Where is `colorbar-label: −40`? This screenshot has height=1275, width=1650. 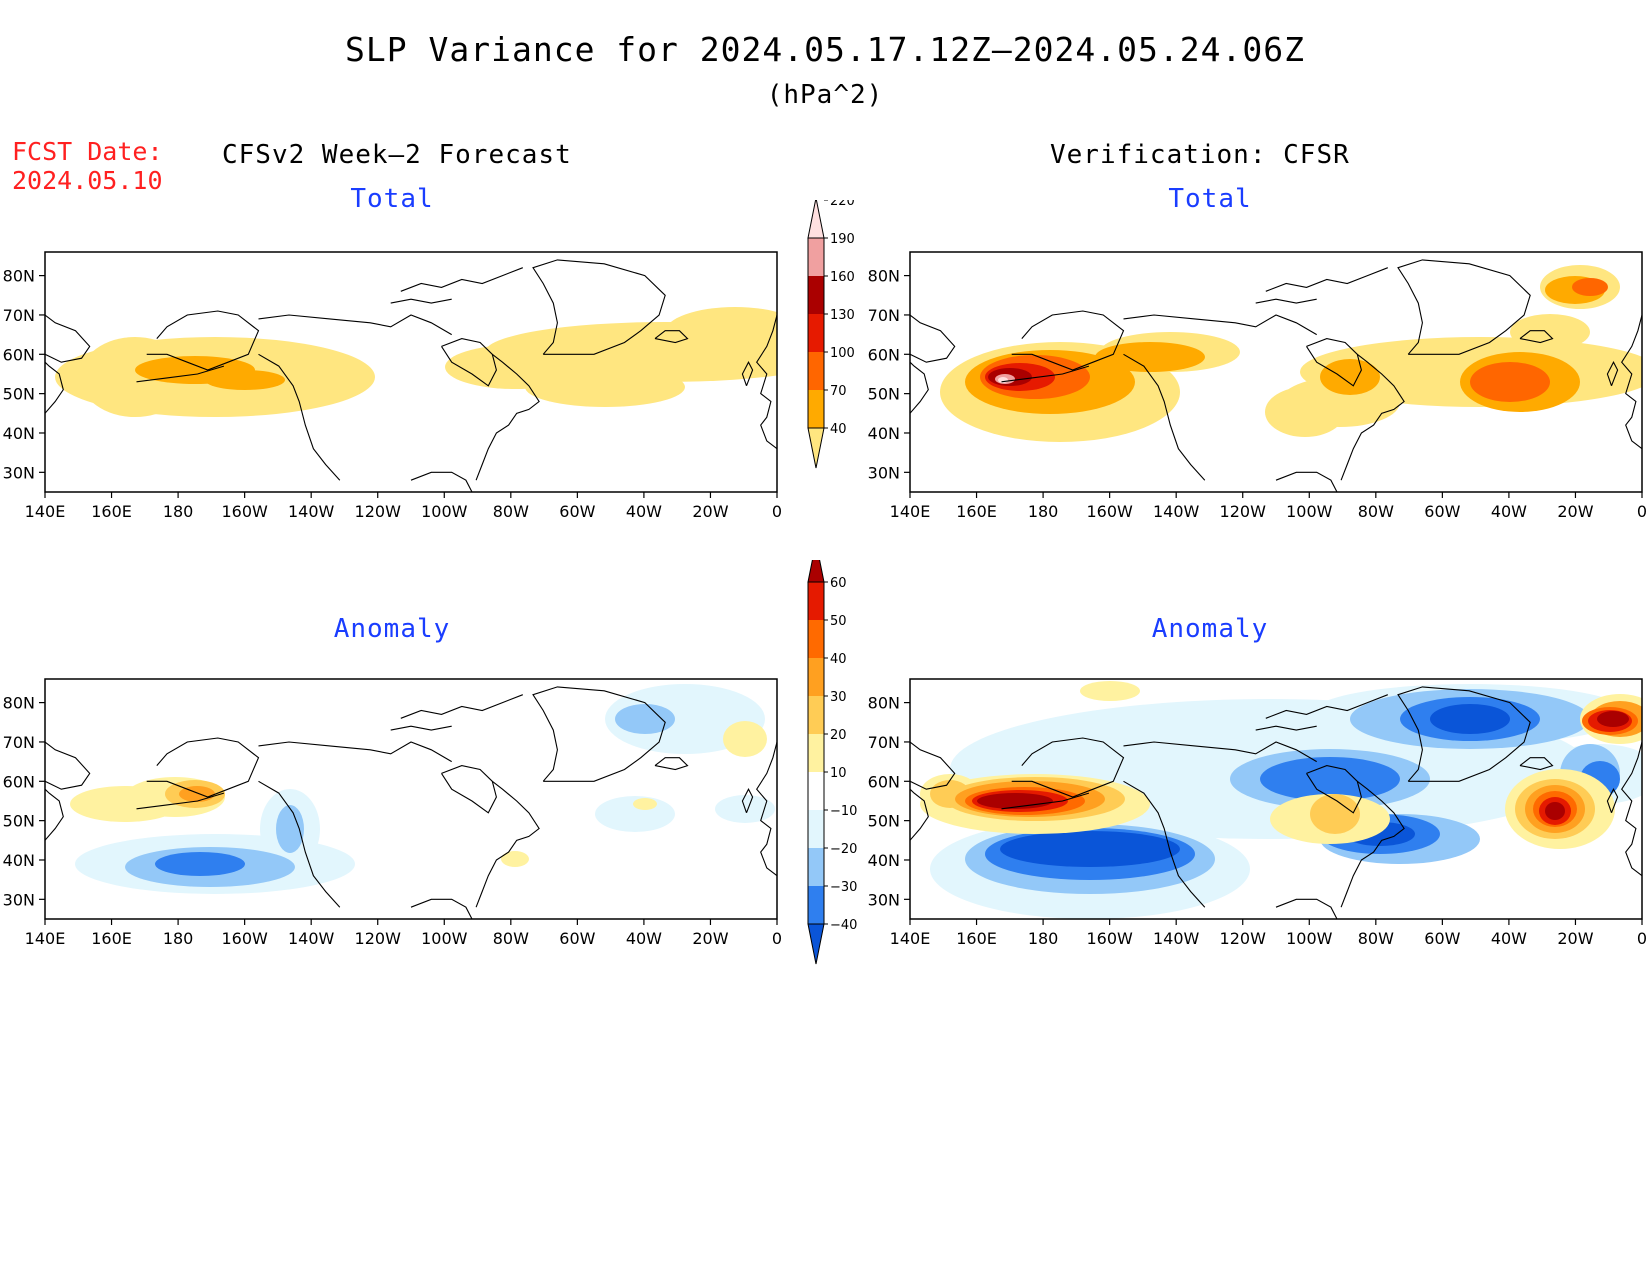
colorbar-label: −40 is located at coordinates (843, 925).